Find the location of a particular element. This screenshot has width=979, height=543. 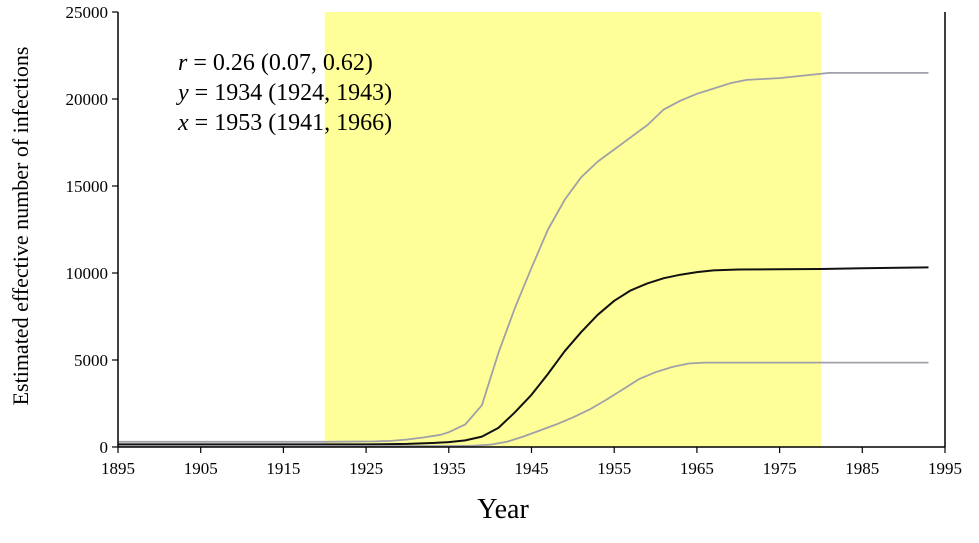

x-tick-label: 1985 is located at coordinates (862, 468).